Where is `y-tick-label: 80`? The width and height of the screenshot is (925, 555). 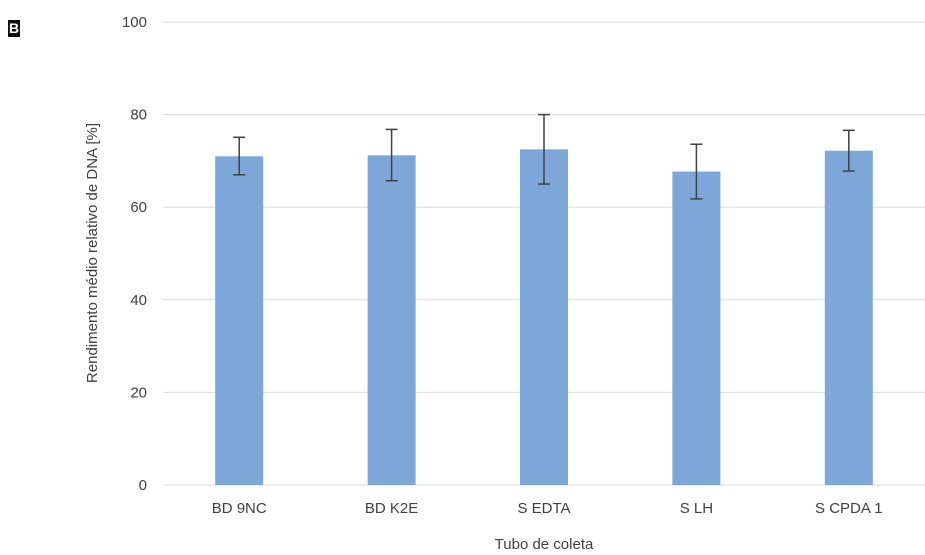 y-tick-label: 80 is located at coordinates (138, 115).